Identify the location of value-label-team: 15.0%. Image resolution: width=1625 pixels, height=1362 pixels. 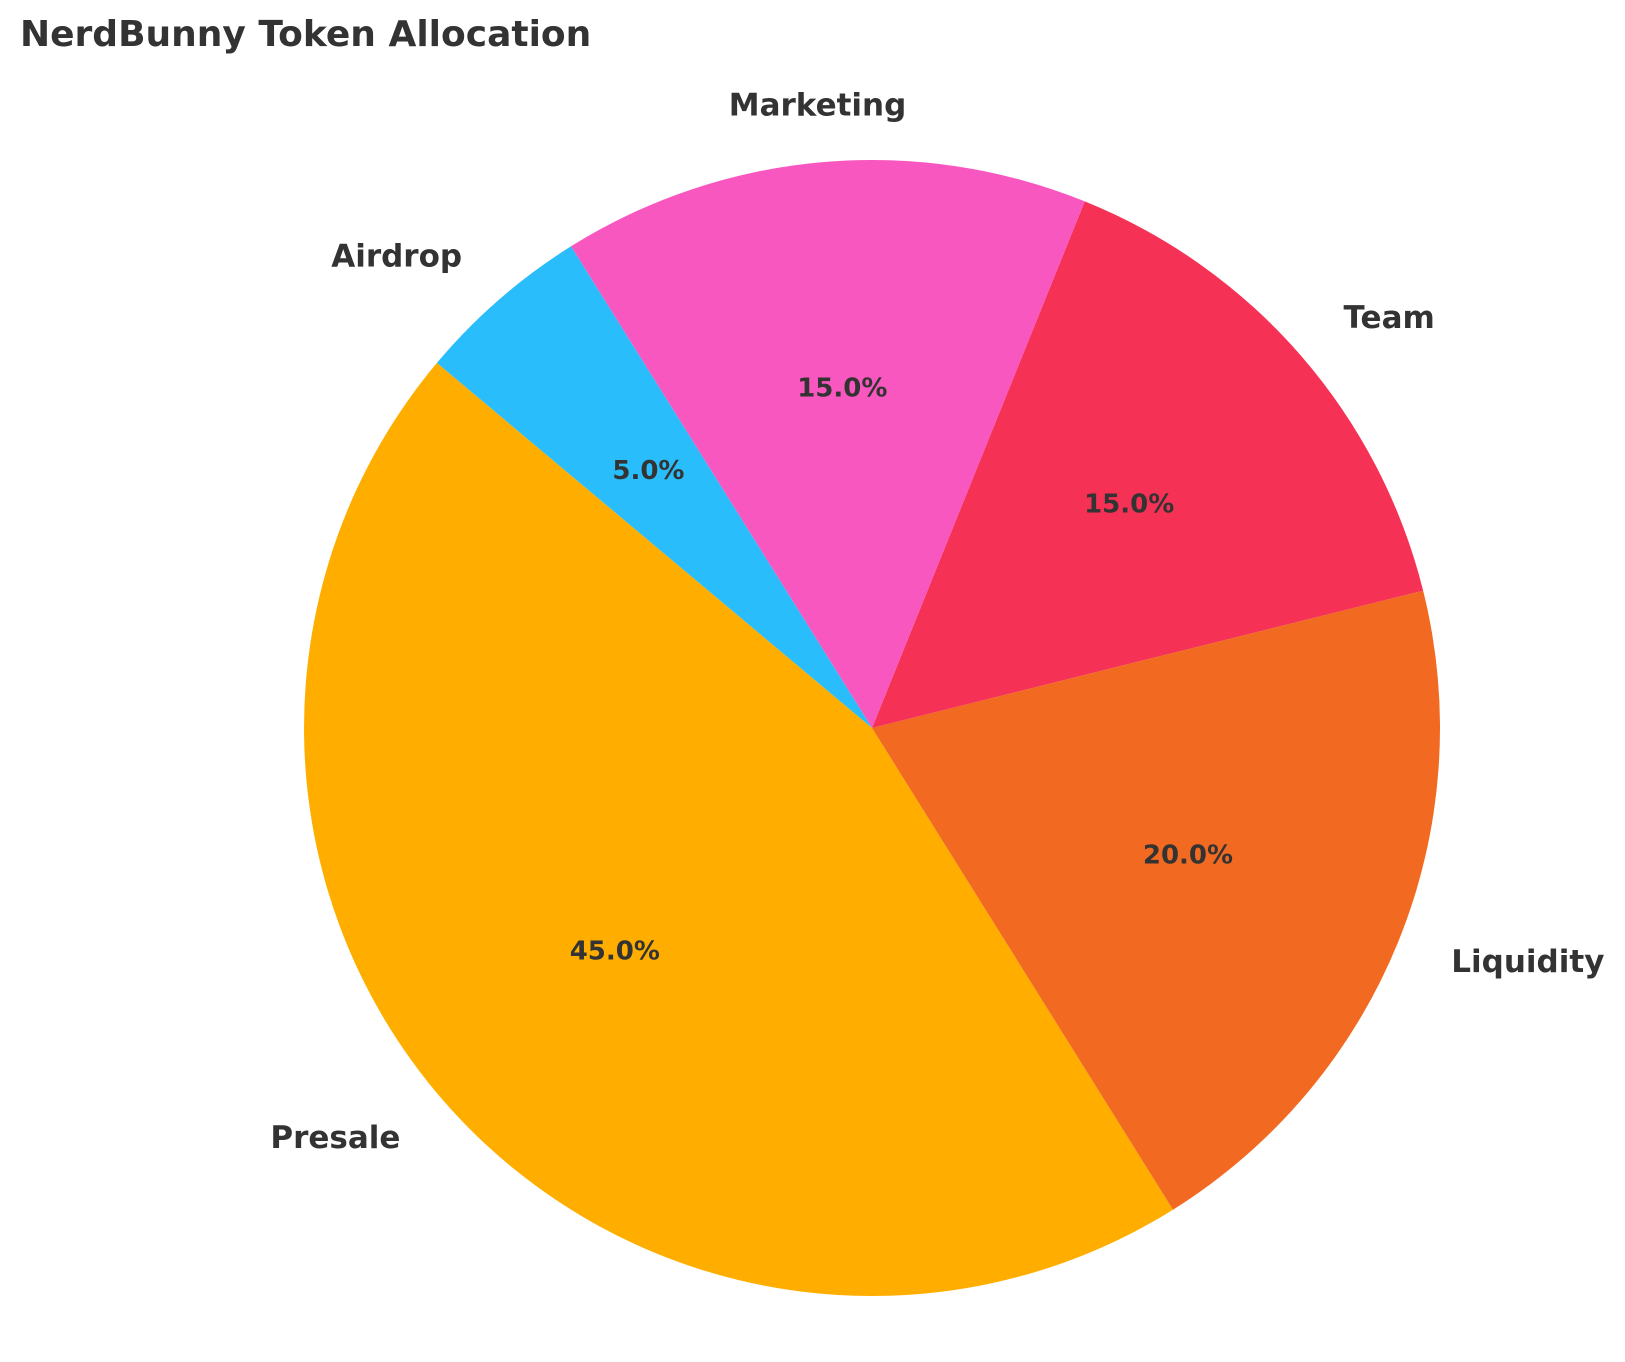
(1129, 504).